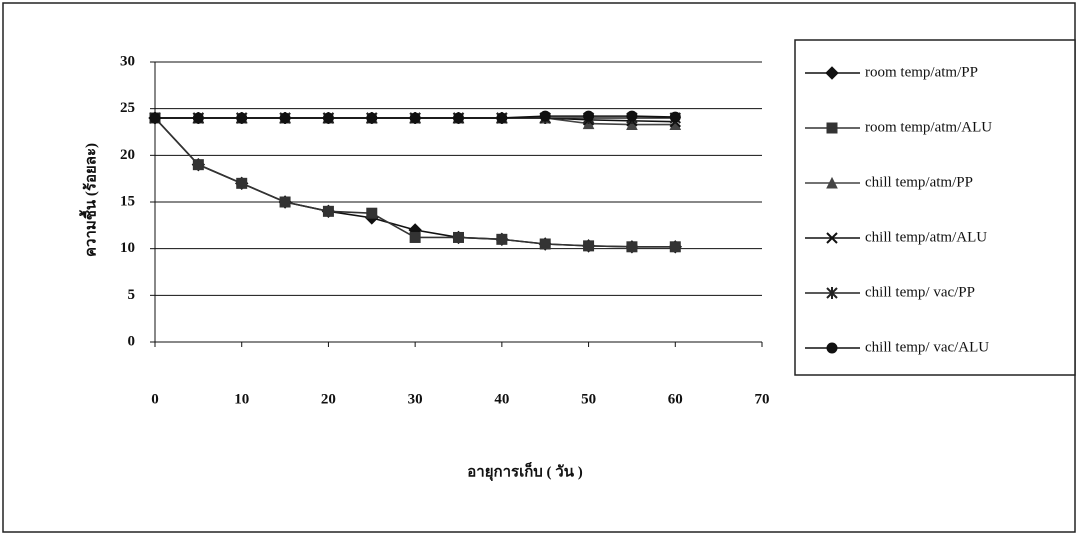  Describe the element at coordinates (926, 237) in the screenshot. I see `legend-label: chill temp/atm/ALU` at that location.